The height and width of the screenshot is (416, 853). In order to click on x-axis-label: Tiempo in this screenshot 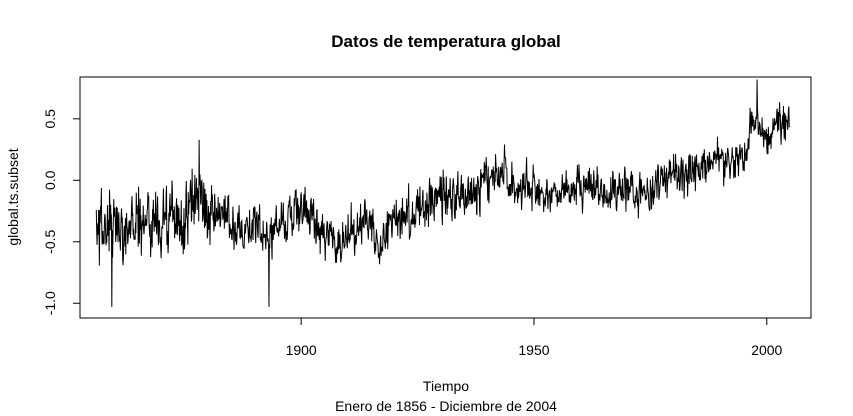, I will do `click(446, 386)`.